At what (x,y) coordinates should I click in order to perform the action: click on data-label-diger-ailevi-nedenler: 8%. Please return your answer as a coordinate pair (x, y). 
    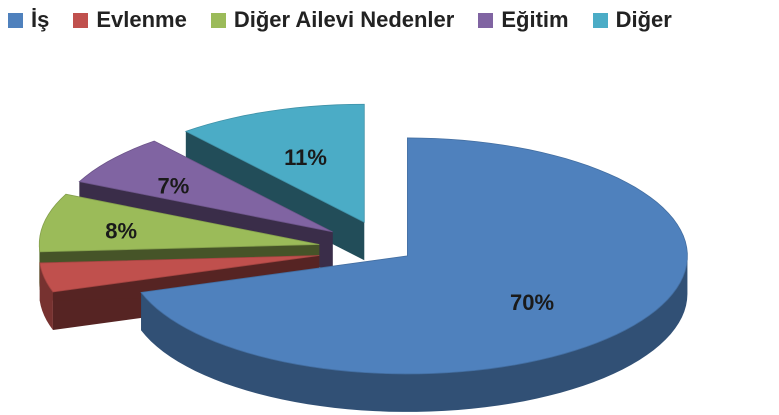
    Looking at the image, I should click on (121, 230).